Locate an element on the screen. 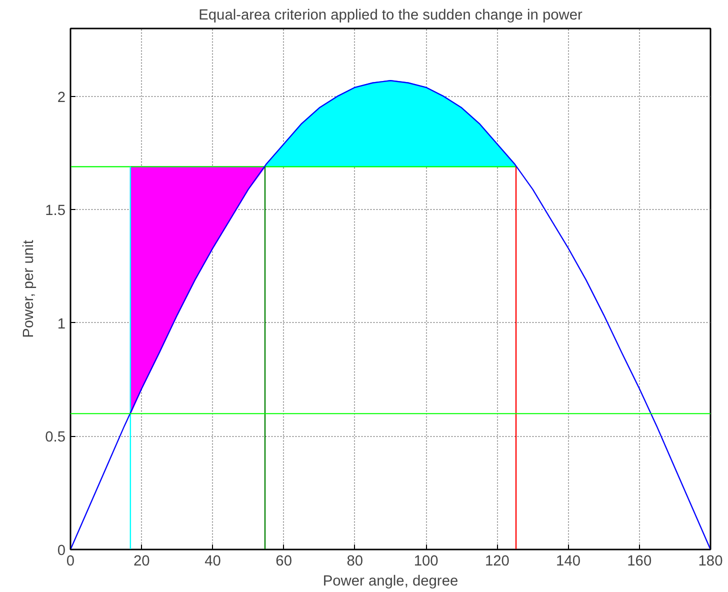 This screenshot has height=592, width=728. x-tick-label: 160 is located at coordinates (639, 562).